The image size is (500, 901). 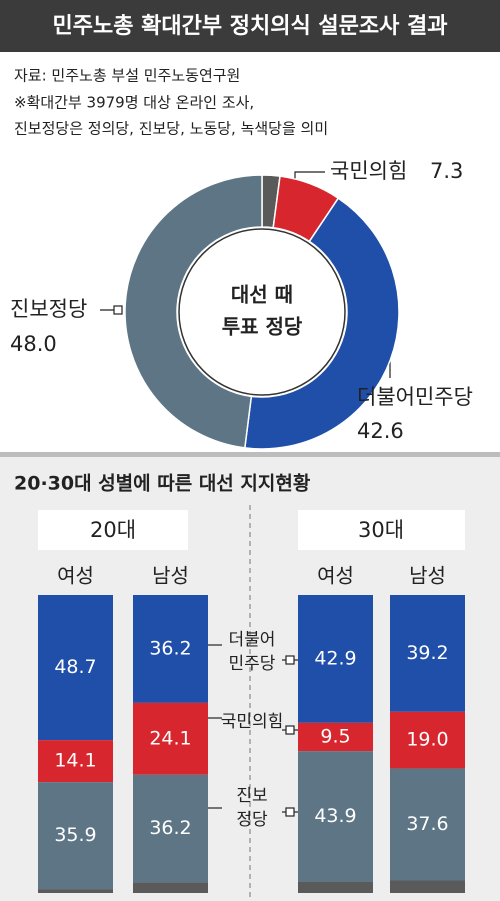 I want to click on value-label: 9.5, so click(x=335, y=736).